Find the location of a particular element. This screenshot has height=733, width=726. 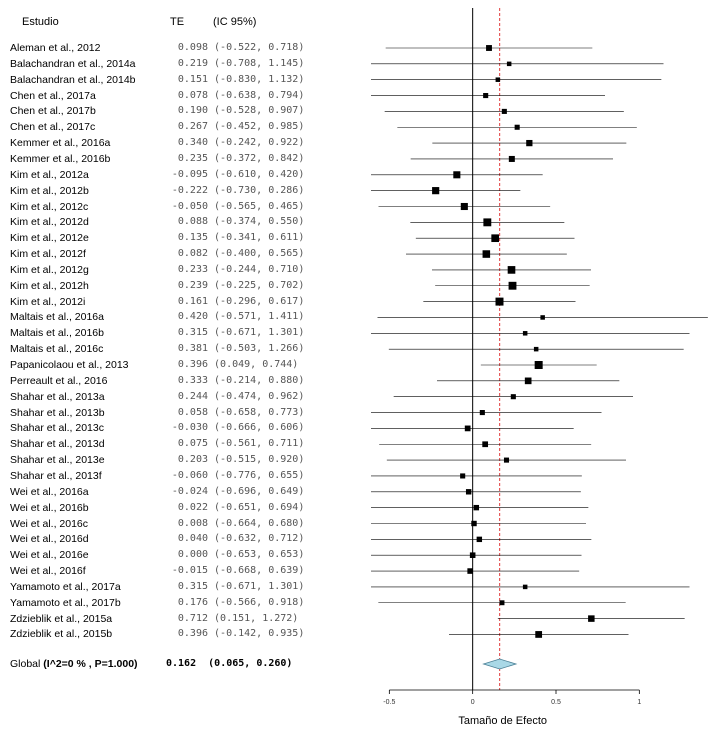

study-te: 0.000 is located at coordinates (192, 554).